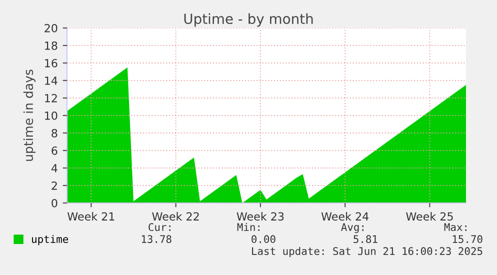 The image size is (497, 275). Describe the element at coordinates (157, 239) in the screenshot. I see `text: 13.78` at that location.